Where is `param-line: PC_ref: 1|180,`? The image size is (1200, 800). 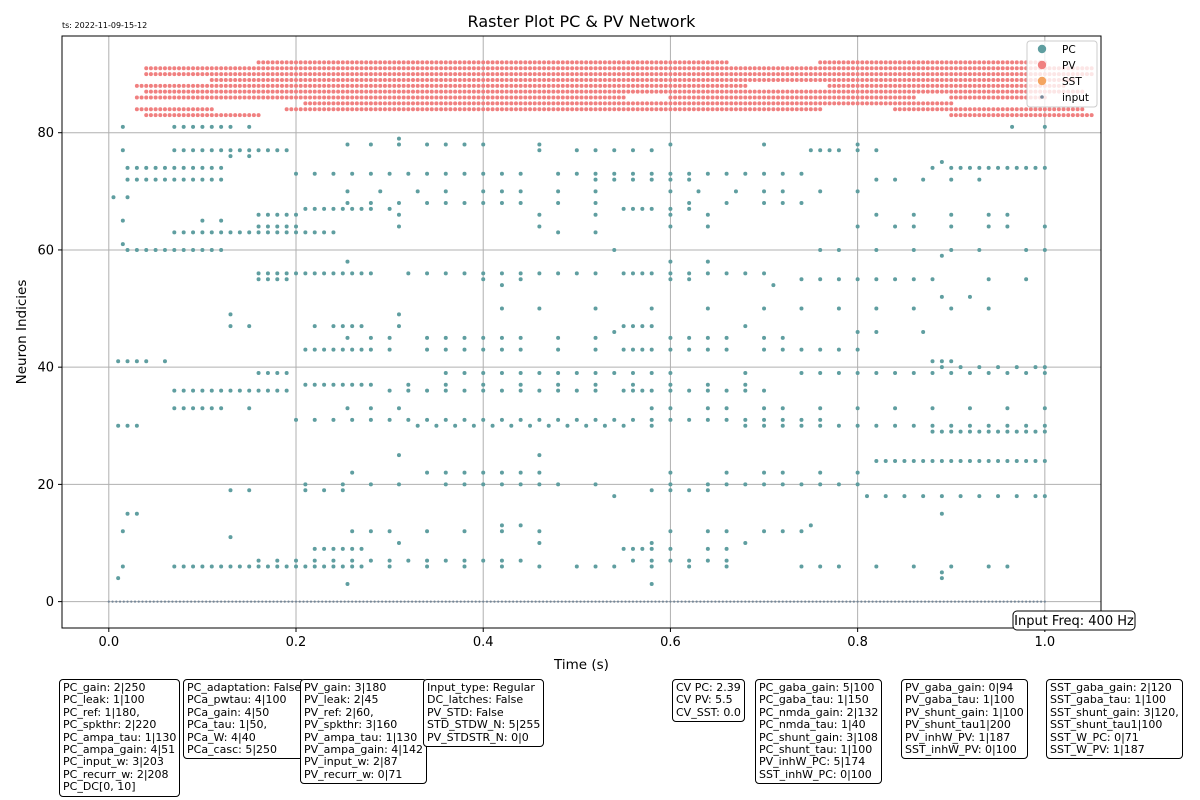 param-line: PC_ref: 1|180, is located at coordinates (101, 712).